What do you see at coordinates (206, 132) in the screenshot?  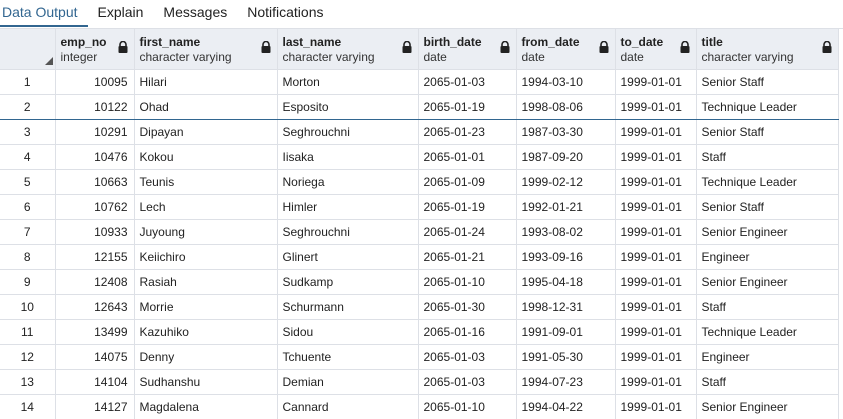 I see `cell-first-name: Dipayan` at bounding box center [206, 132].